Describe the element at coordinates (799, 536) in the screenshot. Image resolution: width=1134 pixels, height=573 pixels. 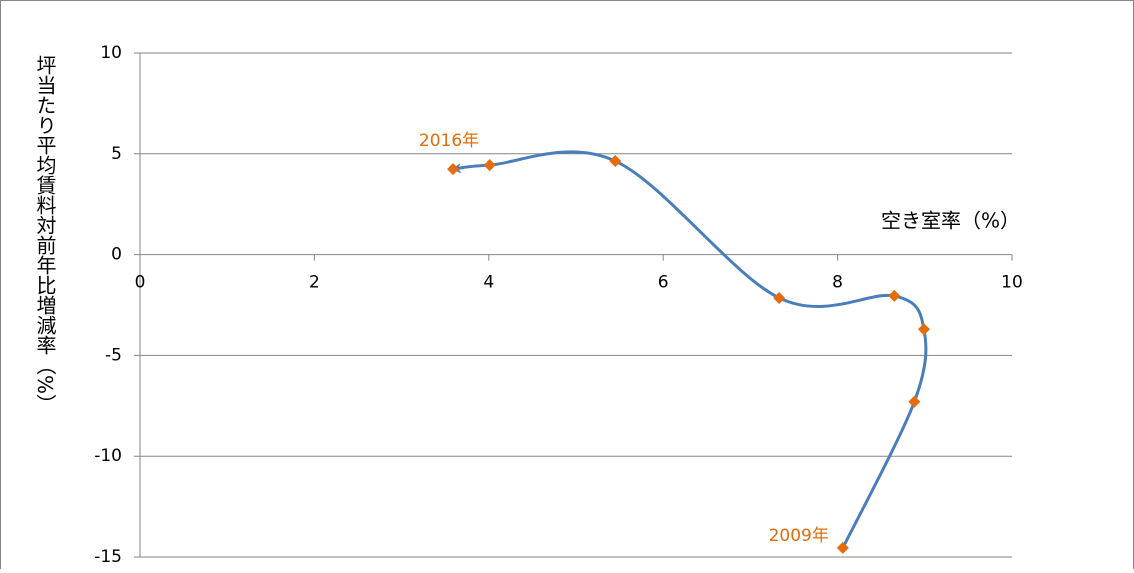
I see `annotation: 2009年` at that location.